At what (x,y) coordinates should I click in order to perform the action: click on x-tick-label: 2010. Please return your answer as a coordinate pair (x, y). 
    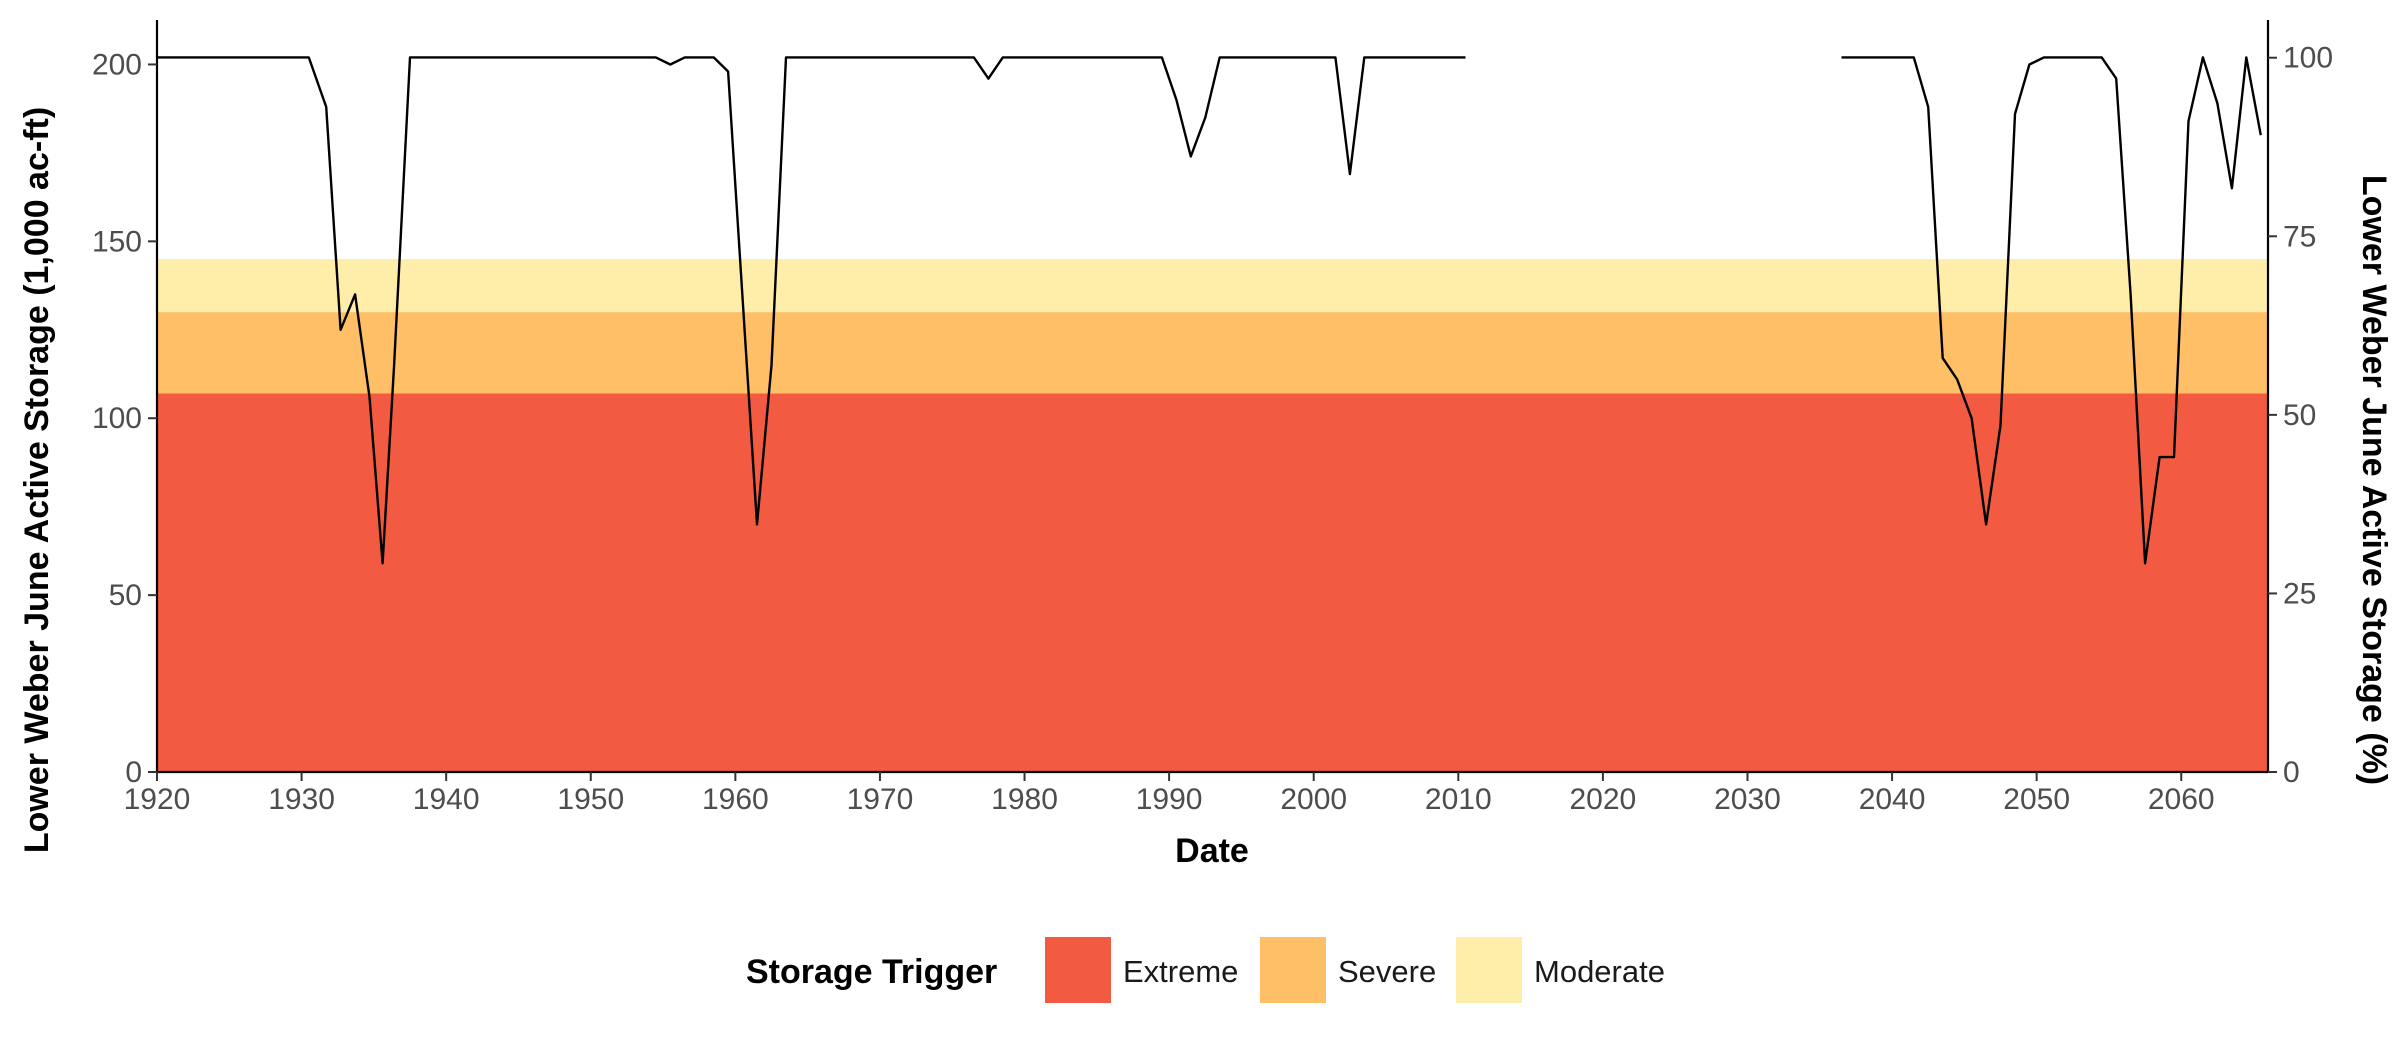
    Looking at the image, I should click on (1458, 799).